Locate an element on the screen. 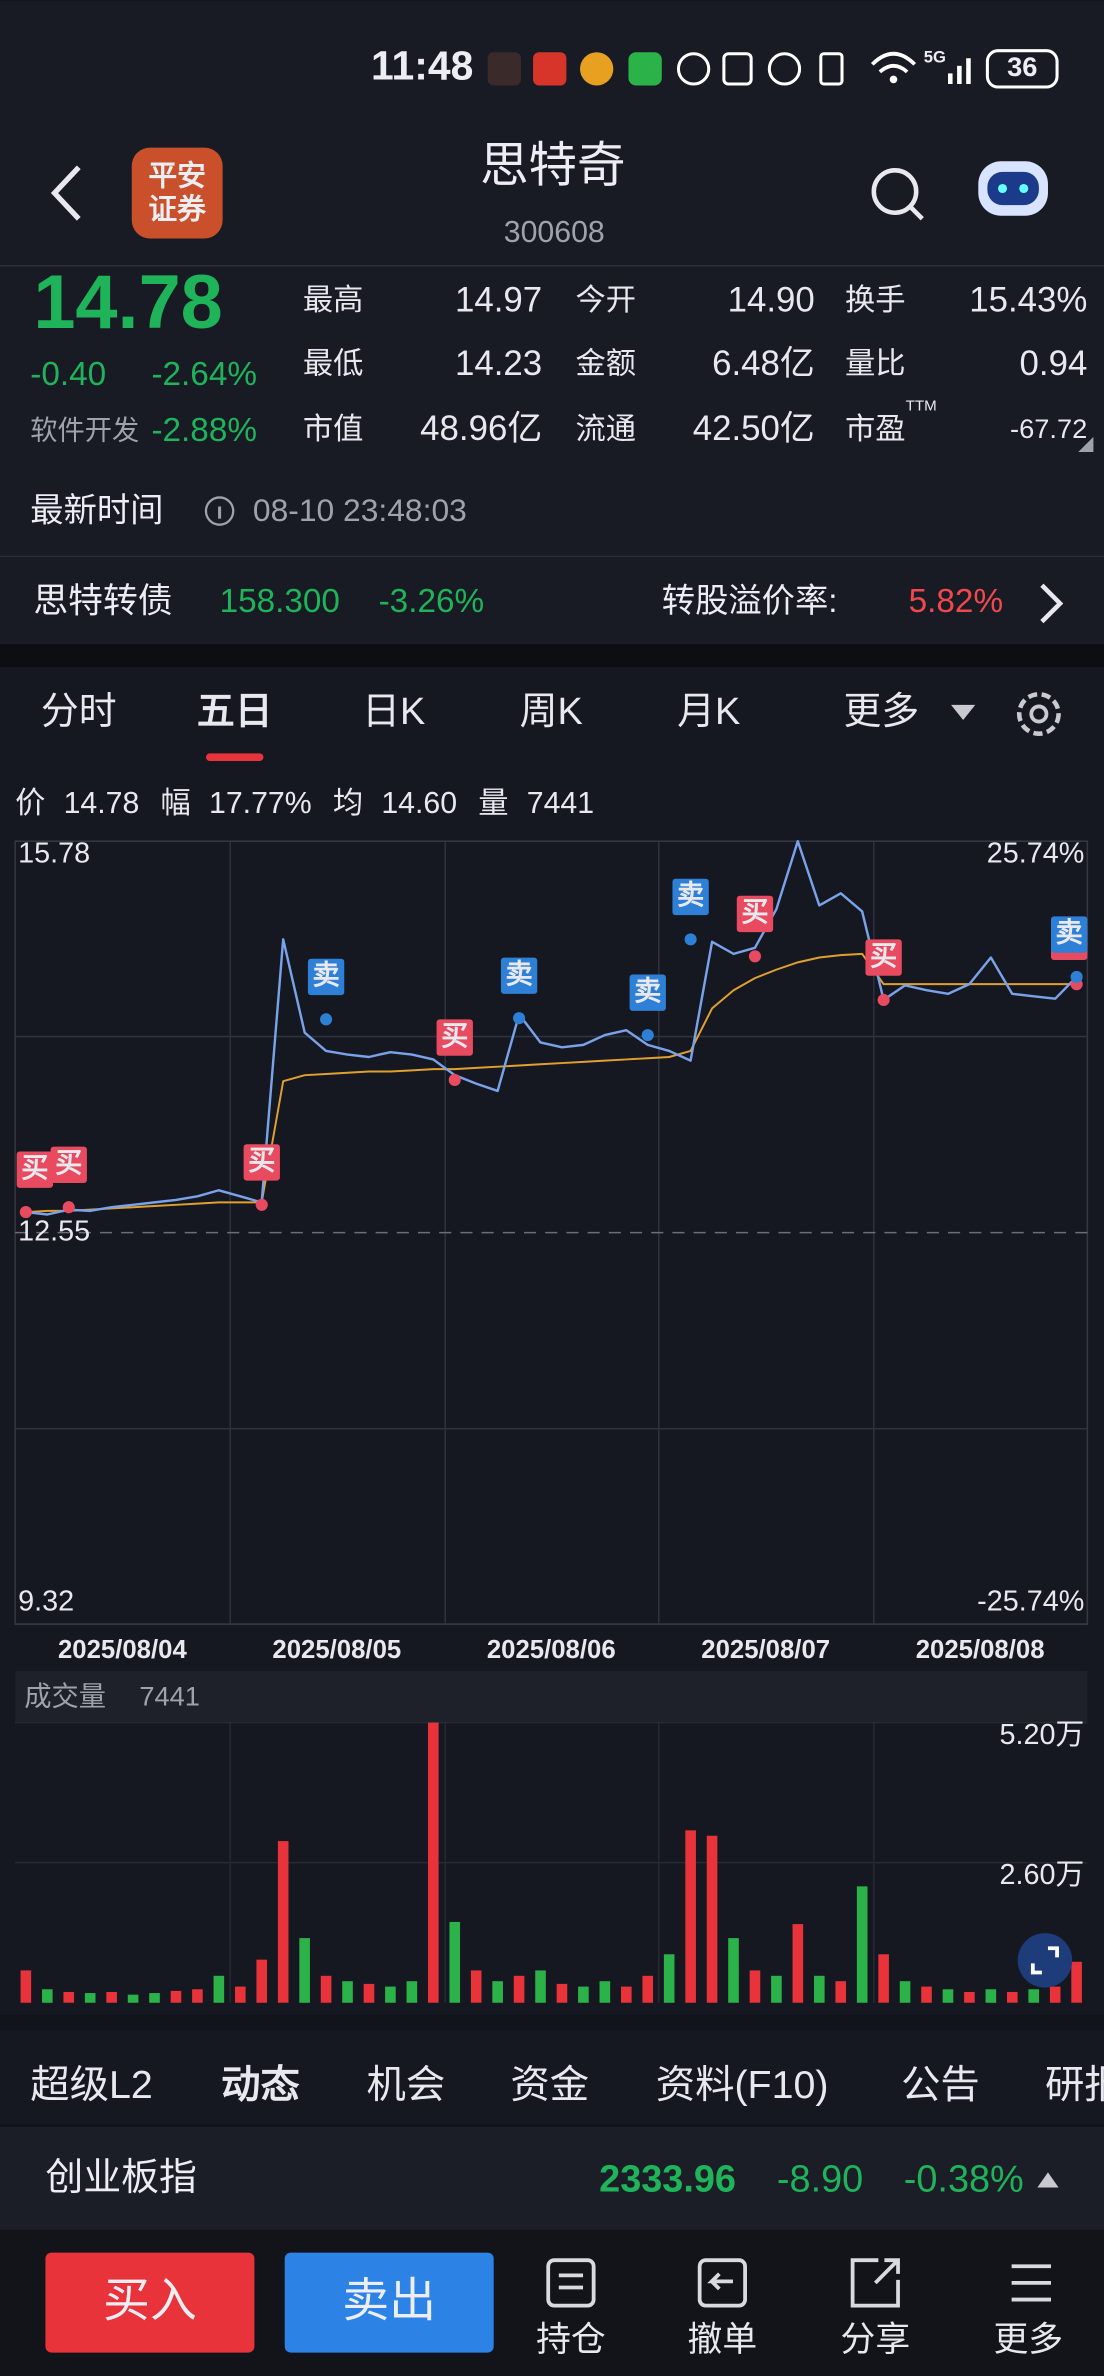 This screenshot has width=1104, height=2376. period-tab: 五日 is located at coordinates (235, 712).